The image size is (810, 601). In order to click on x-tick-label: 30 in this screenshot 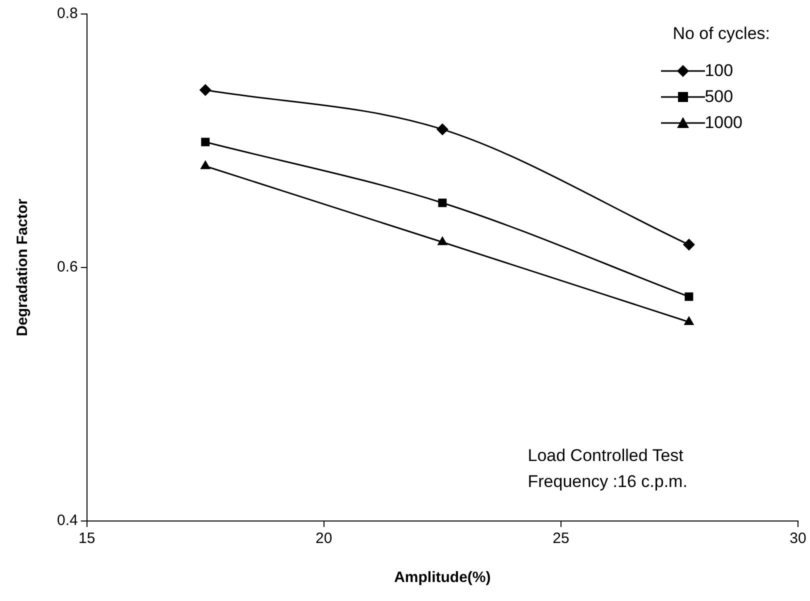, I will do `click(798, 539)`.